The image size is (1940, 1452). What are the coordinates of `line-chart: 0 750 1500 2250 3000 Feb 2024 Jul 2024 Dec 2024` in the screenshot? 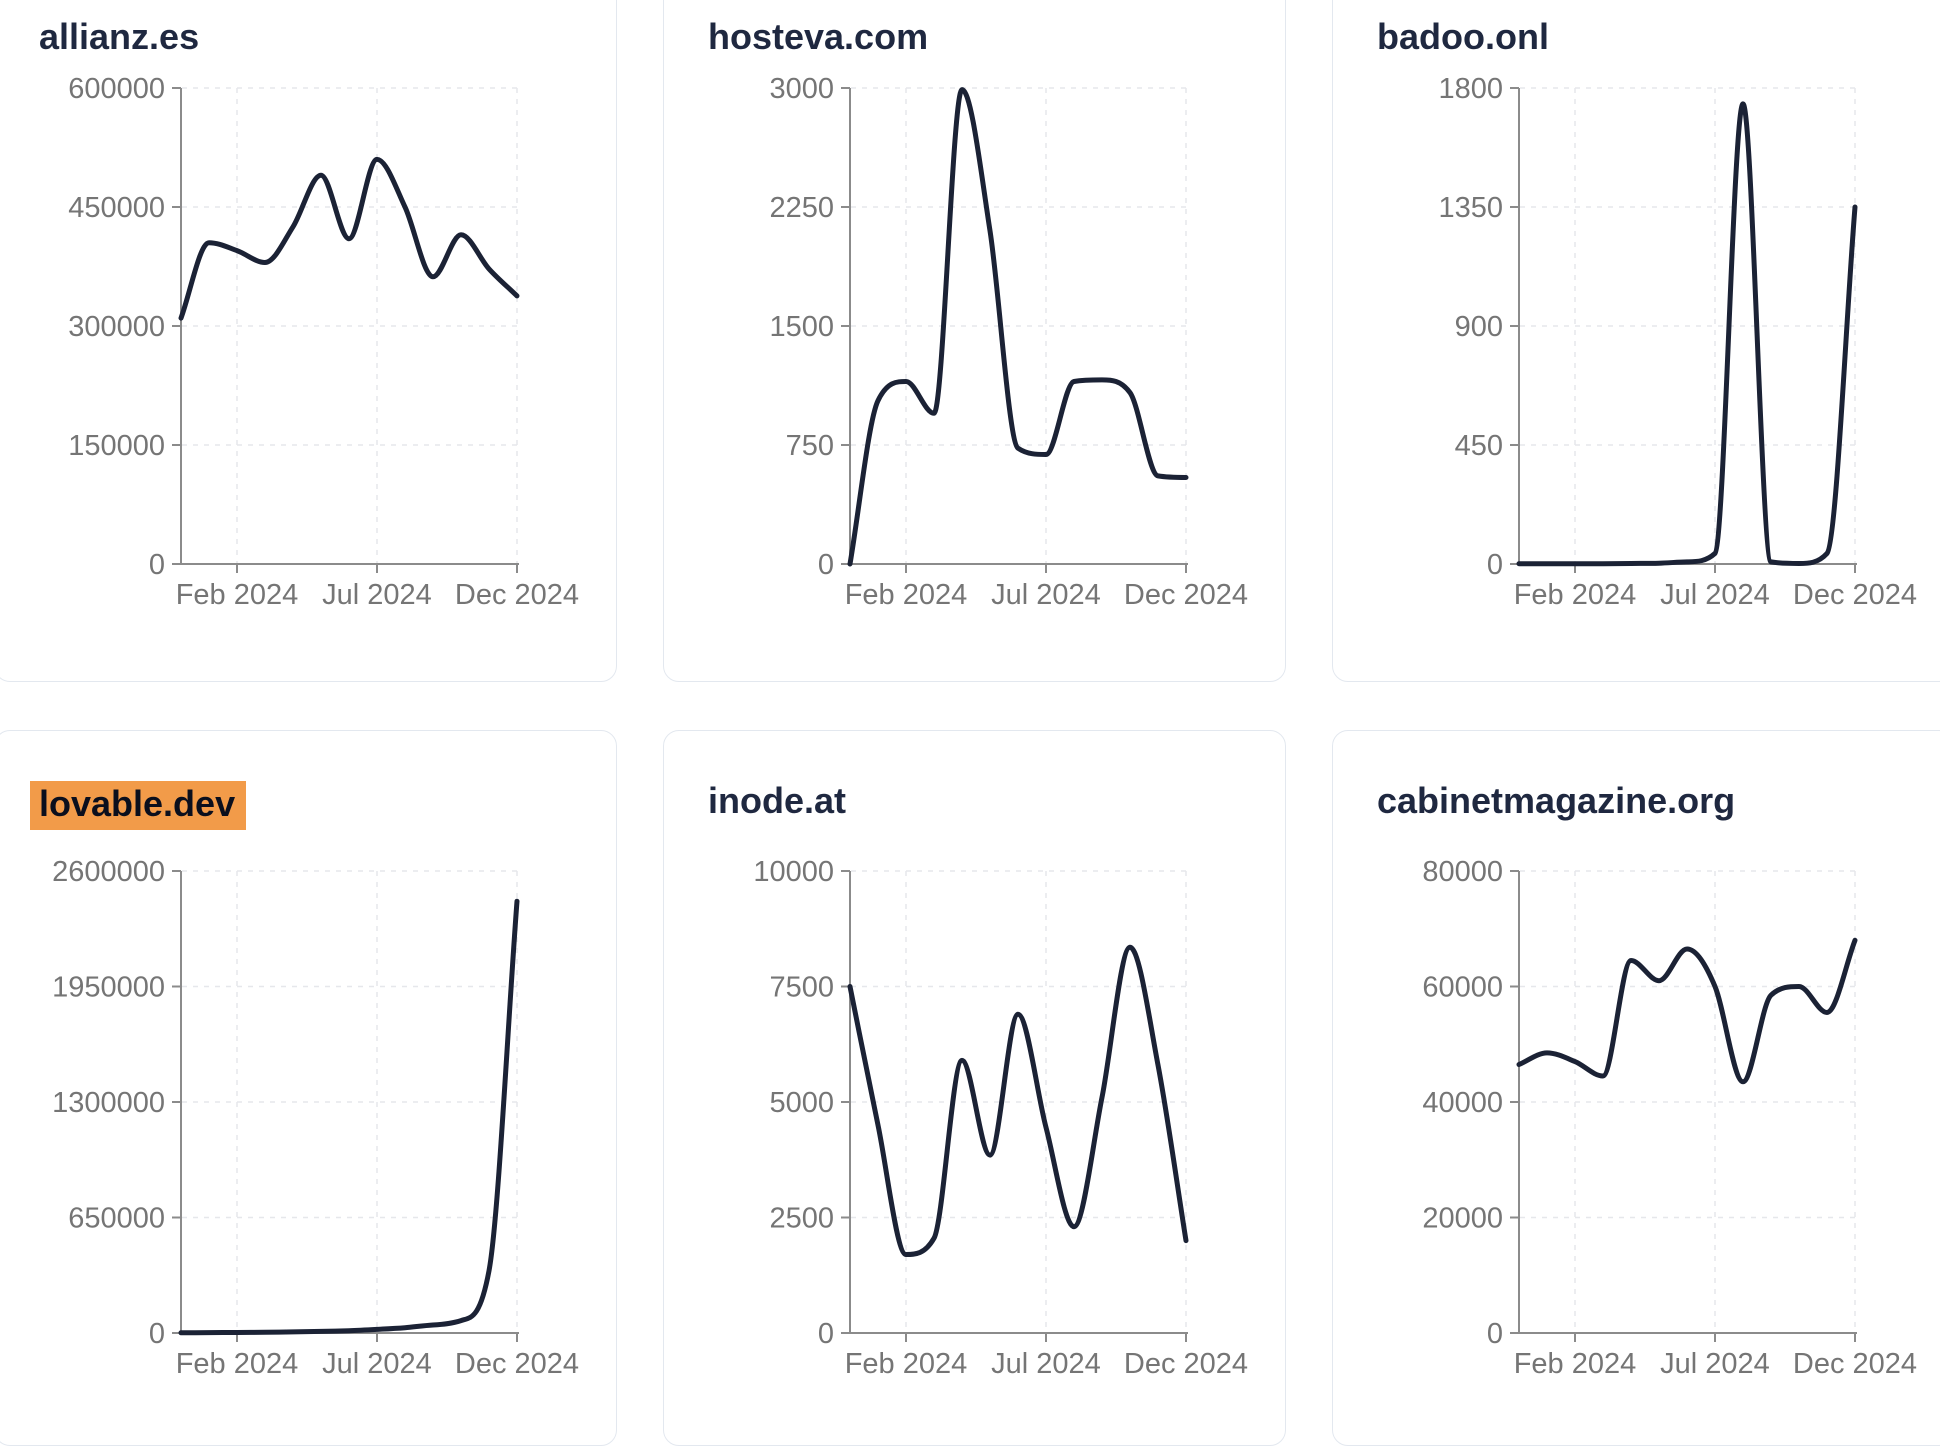 It's located at (1008, 342).